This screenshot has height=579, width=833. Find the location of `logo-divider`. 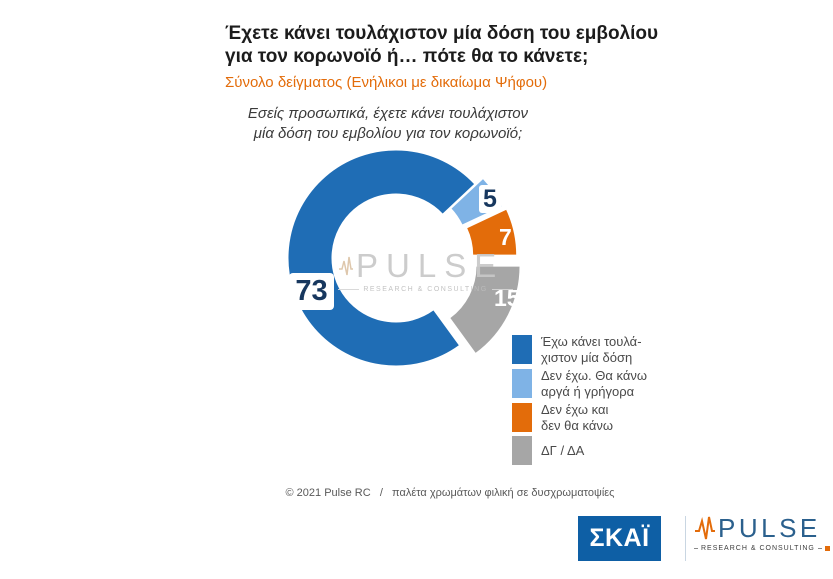

logo-divider is located at coordinates (685, 538).